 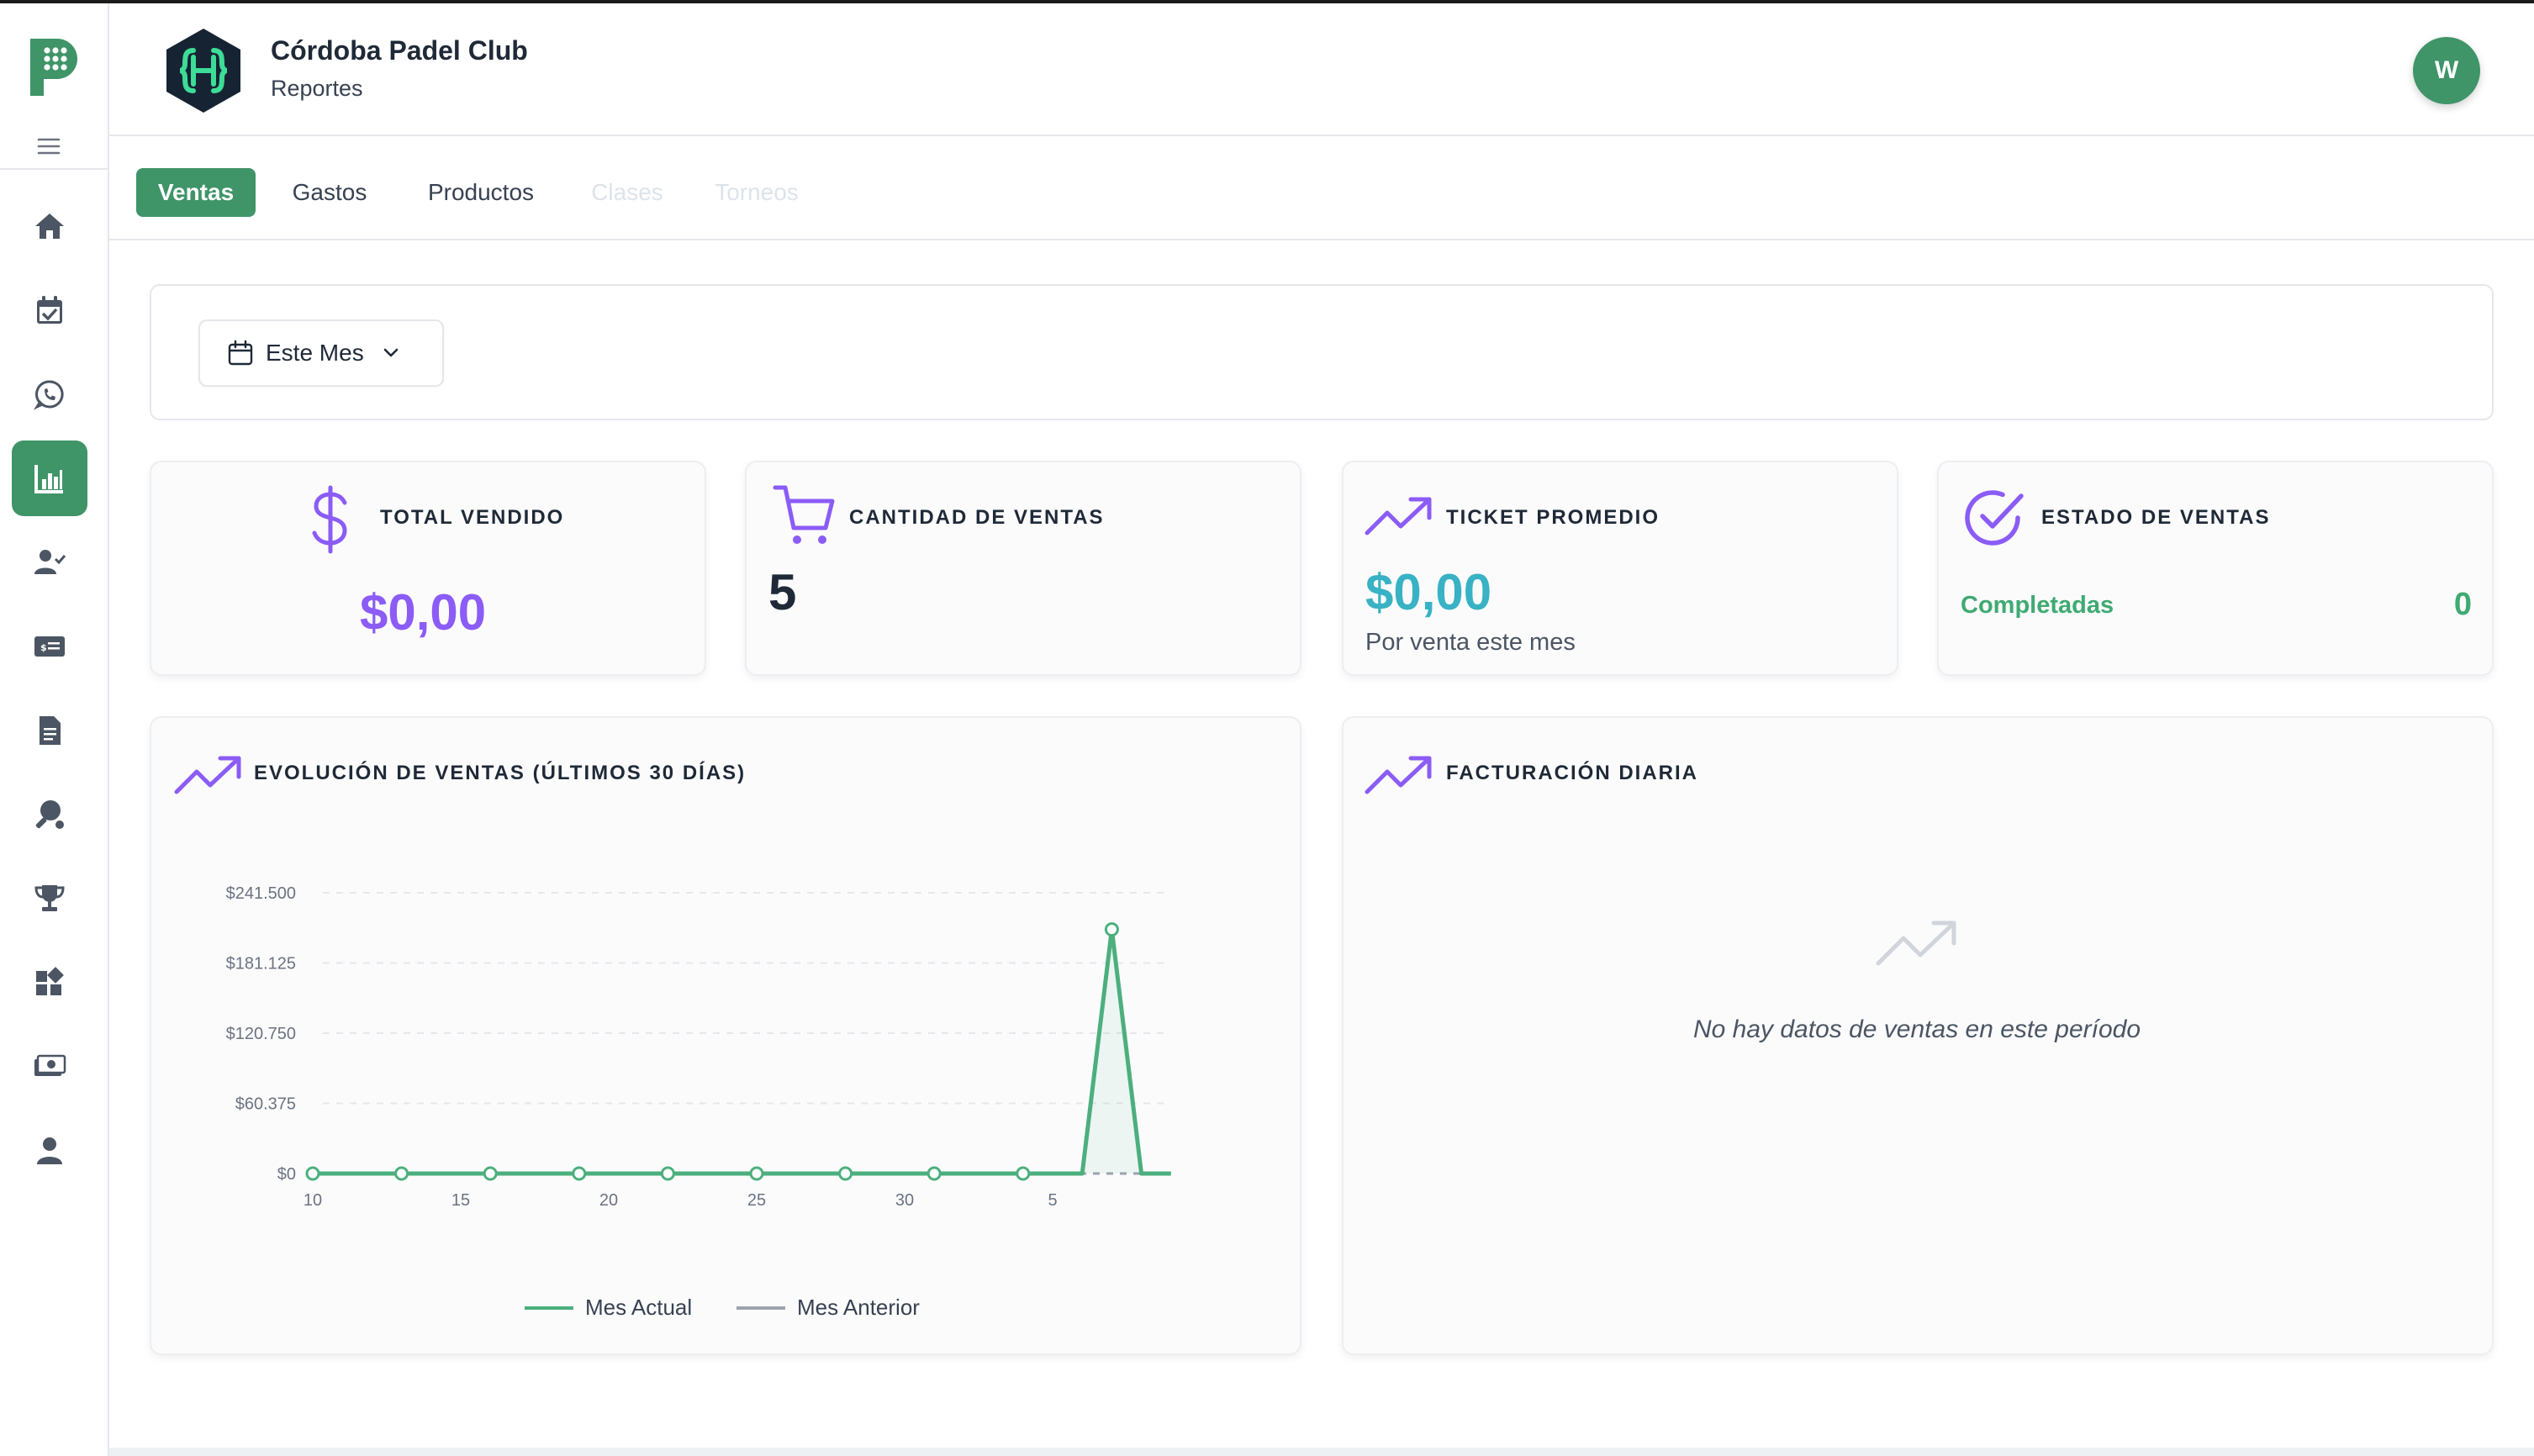 I want to click on sidebar-item-reports, so click(x=49, y=478).